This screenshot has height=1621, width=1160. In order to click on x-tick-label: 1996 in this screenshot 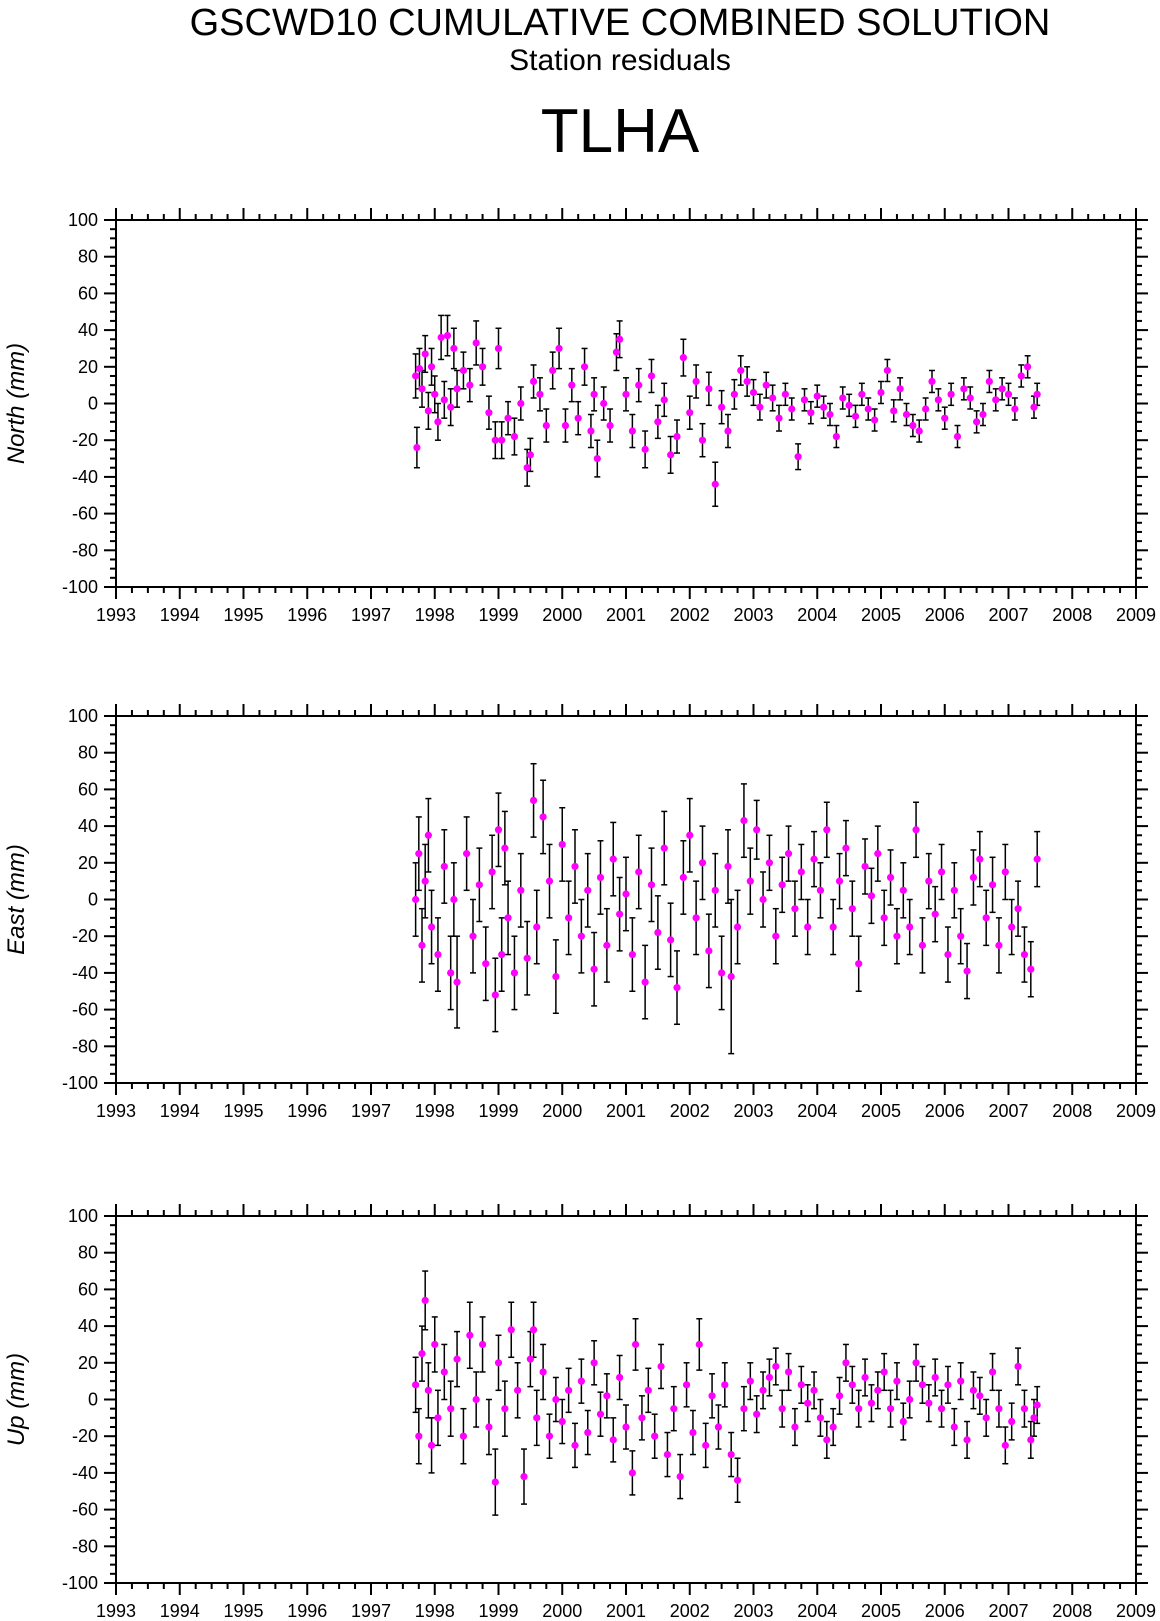, I will do `click(307, 615)`.